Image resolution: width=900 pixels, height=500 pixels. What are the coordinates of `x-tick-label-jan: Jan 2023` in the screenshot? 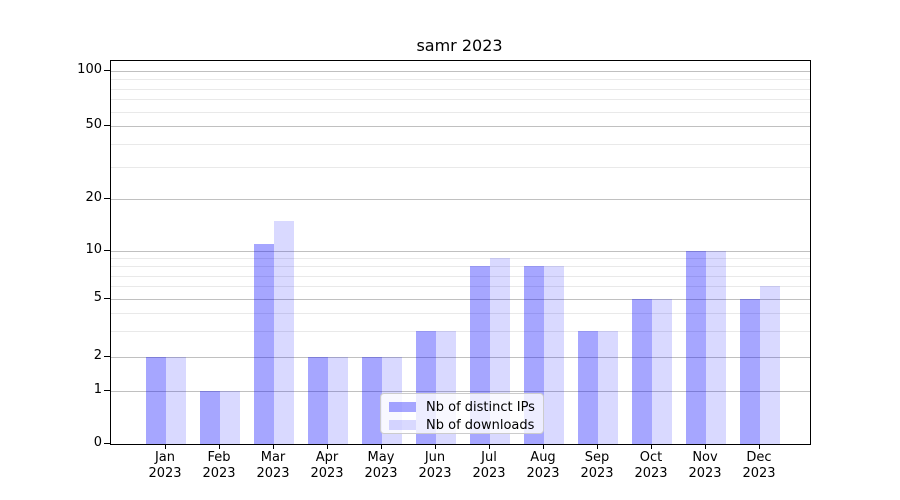 It's located at (165, 465).